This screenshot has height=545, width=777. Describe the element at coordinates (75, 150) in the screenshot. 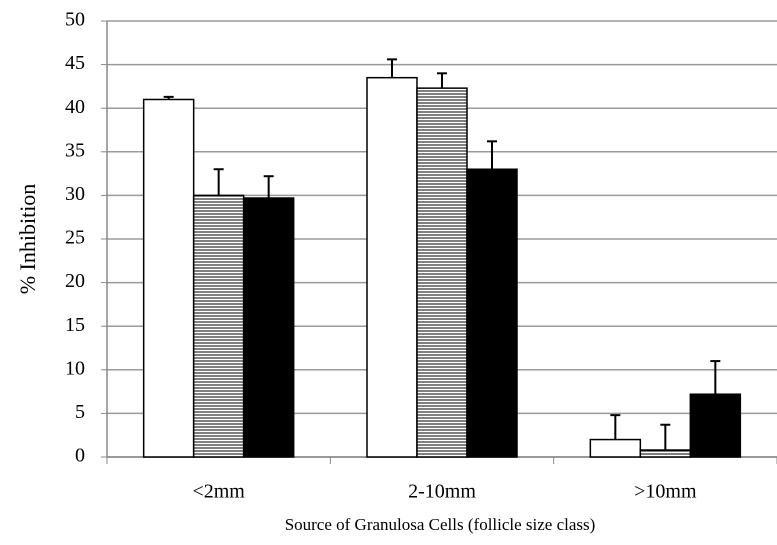

I see `y-tick-label: 35` at that location.